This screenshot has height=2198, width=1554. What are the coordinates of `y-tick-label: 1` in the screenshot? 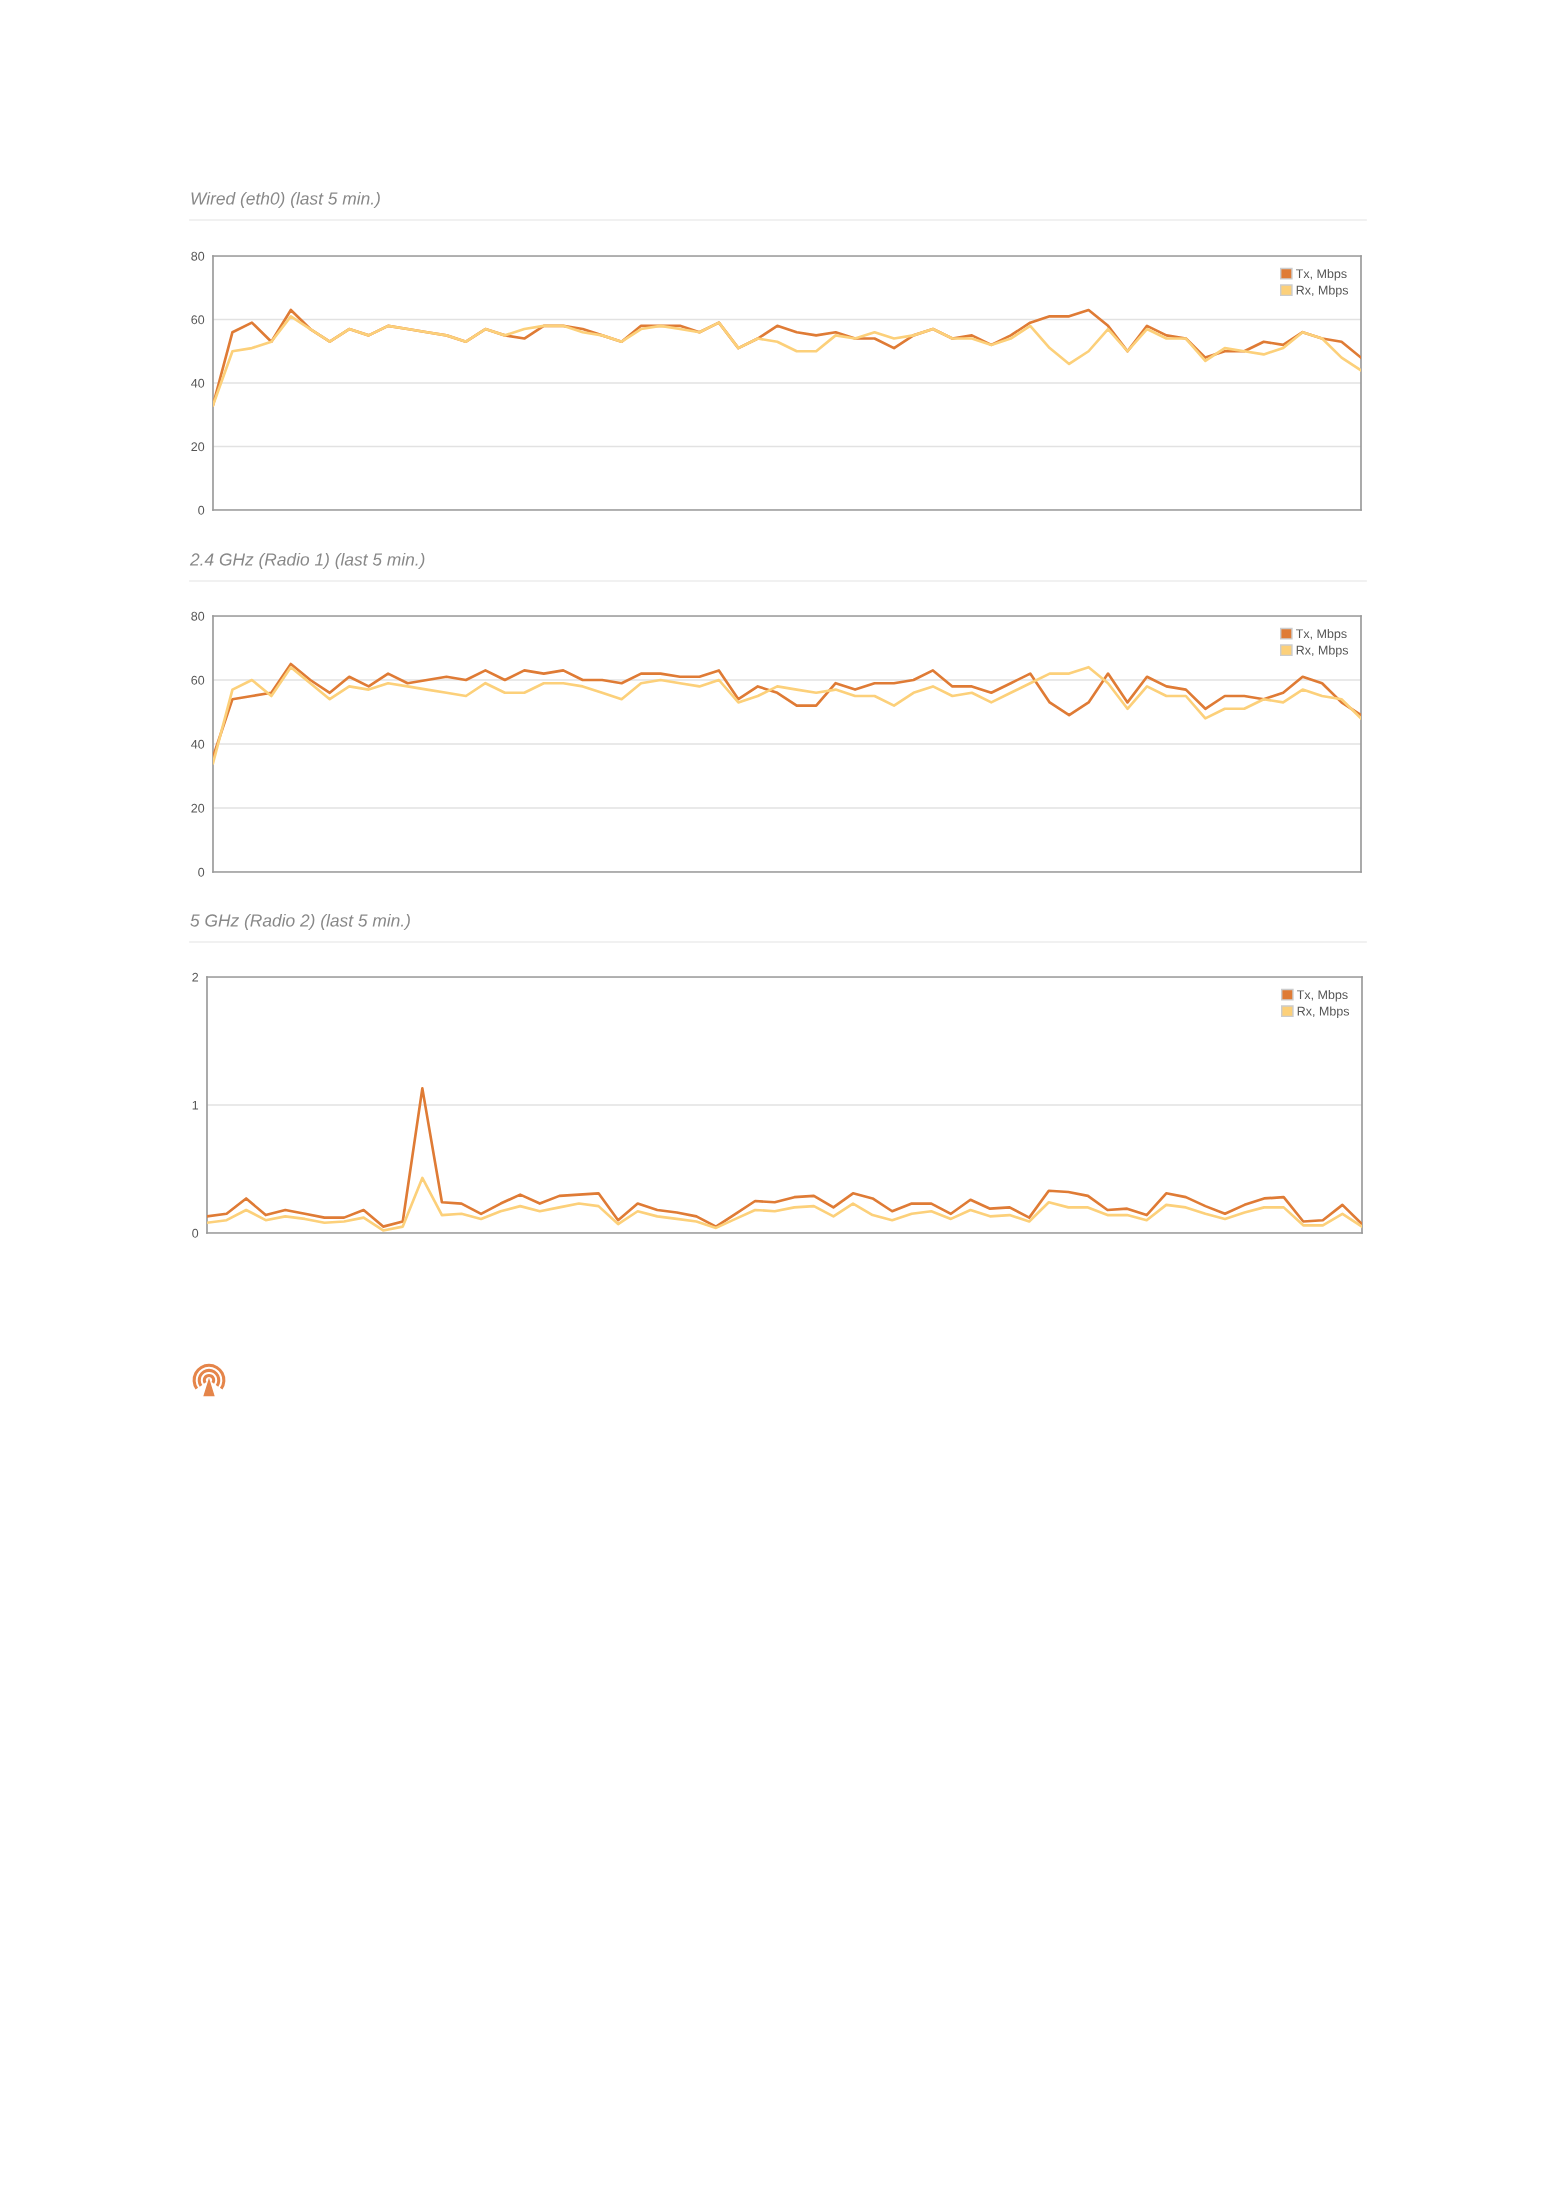 It's located at (195, 1105).